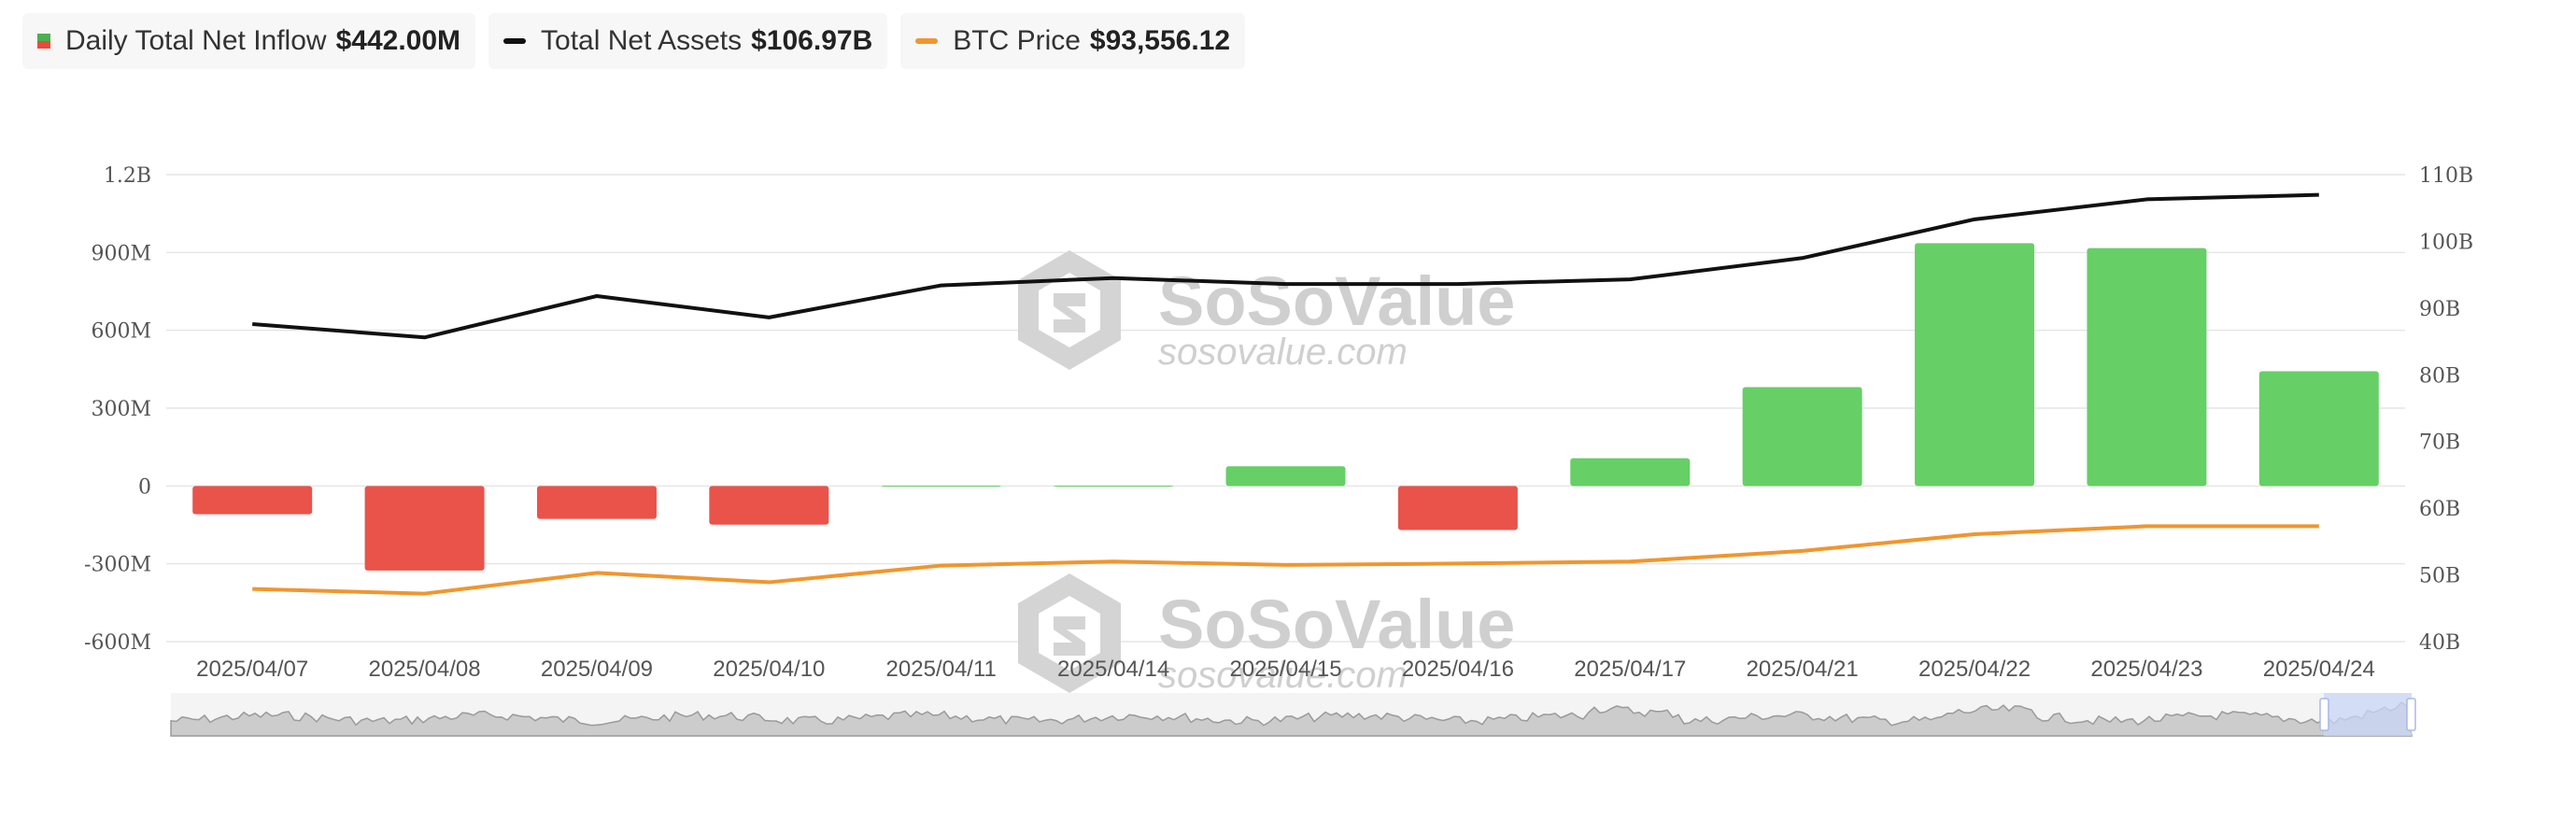  I want to click on legend-label: Total Net Assets, so click(642, 40).